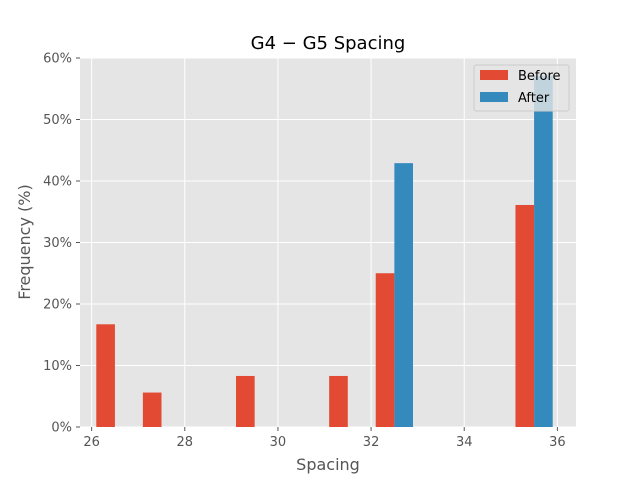 Image resolution: width=640 pixels, height=480 pixels. Describe the element at coordinates (24, 241) in the screenshot. I see `y-axis-label: Frequency (%)` at that location.